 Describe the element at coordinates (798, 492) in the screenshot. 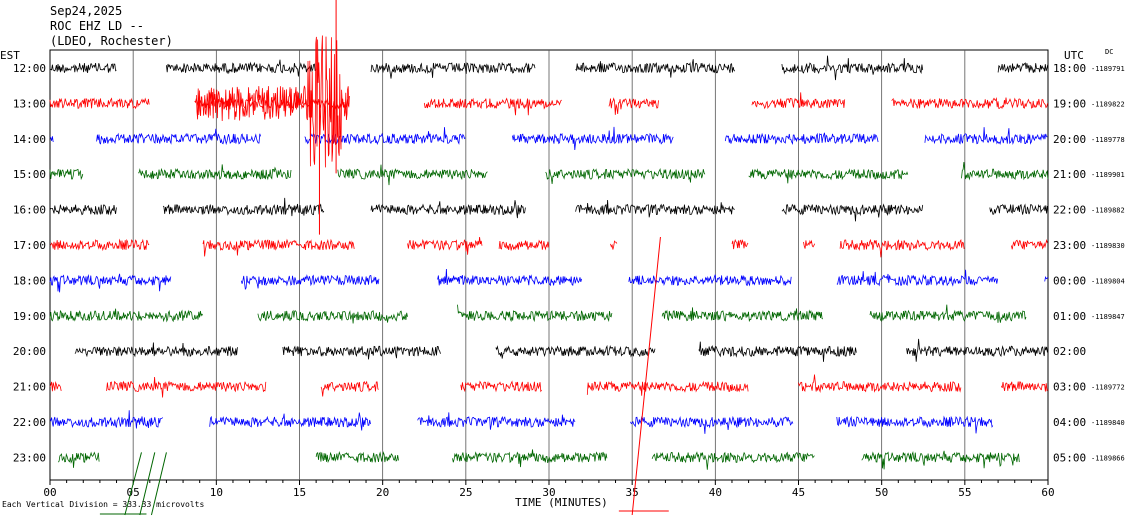

I see `x-tick-label: 45` at that location.